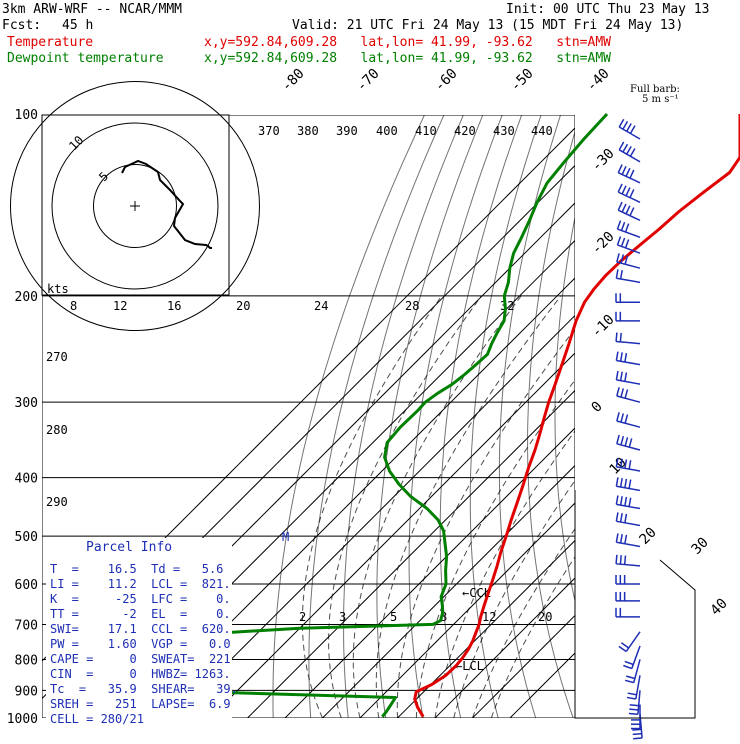 Image resolution: width=740 pixels, height=744 pixels. I want to click on parcel-row-k: K = -25 LFC = 0., so click(140, 599).